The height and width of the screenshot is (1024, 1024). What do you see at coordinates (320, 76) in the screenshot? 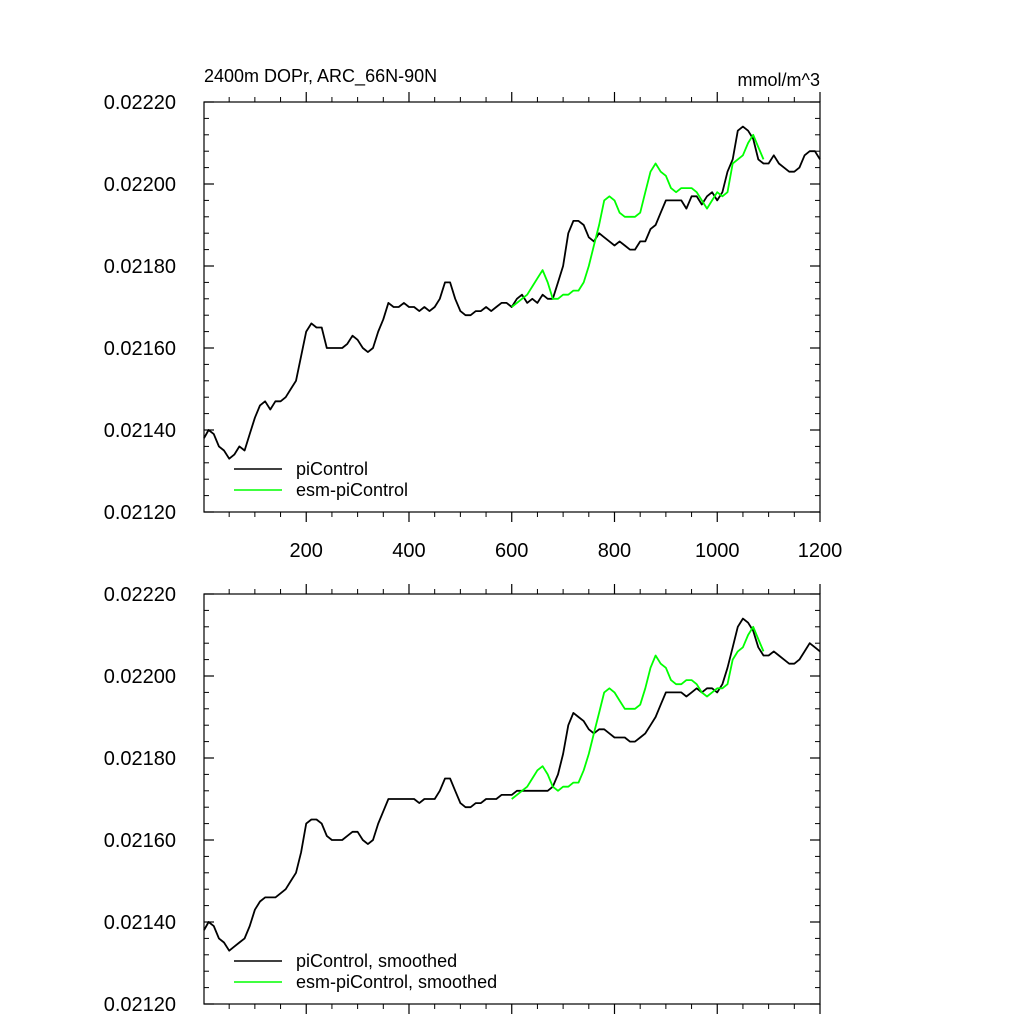
I see `panel-title: 2400m DOPr, ARC_66N-90N` at bounding box center [320, 76].